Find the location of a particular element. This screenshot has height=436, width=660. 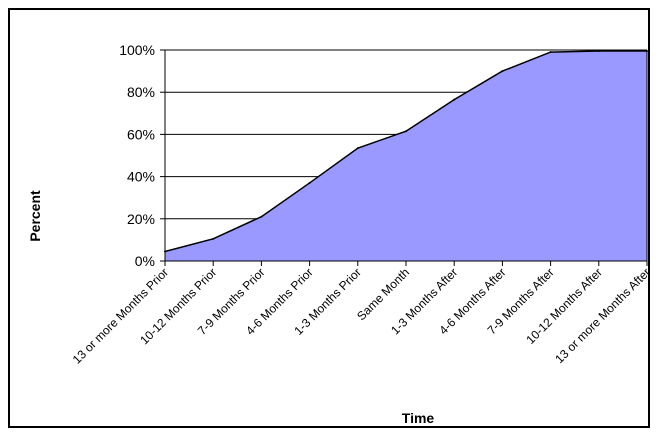

y-tick-labels: 0% 20% 40% 60% 80% 100% is located at coordinates (137, 155).